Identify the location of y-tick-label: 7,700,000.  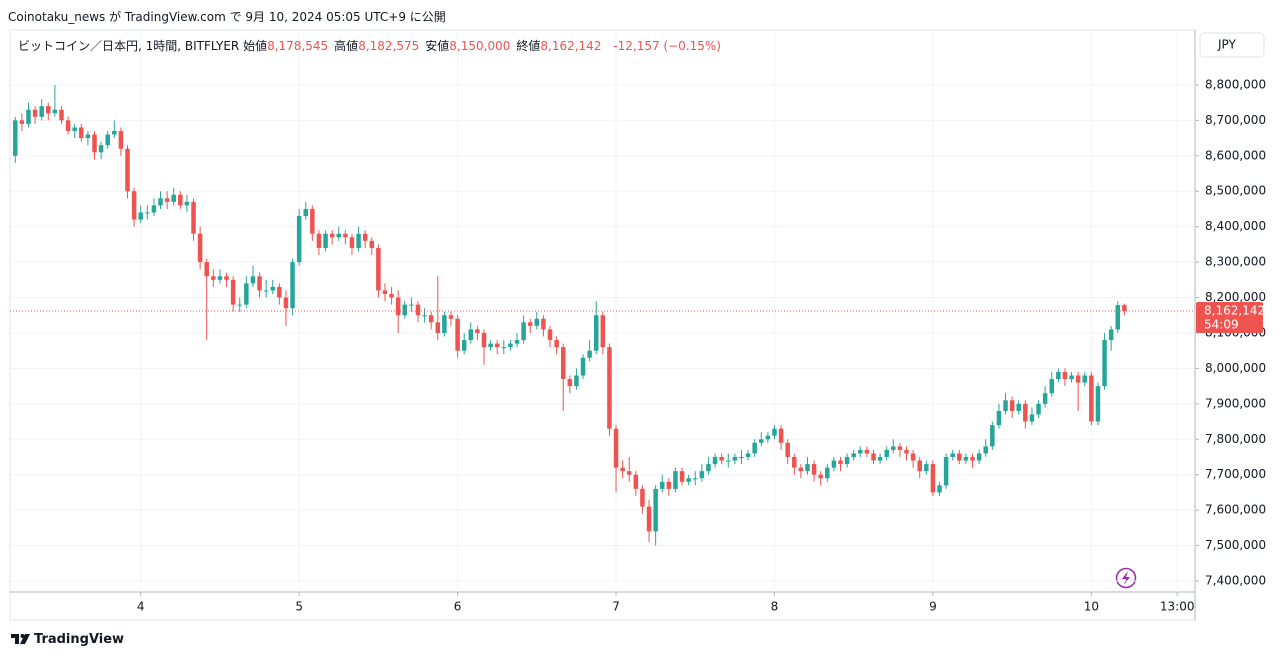
(1235, 474).